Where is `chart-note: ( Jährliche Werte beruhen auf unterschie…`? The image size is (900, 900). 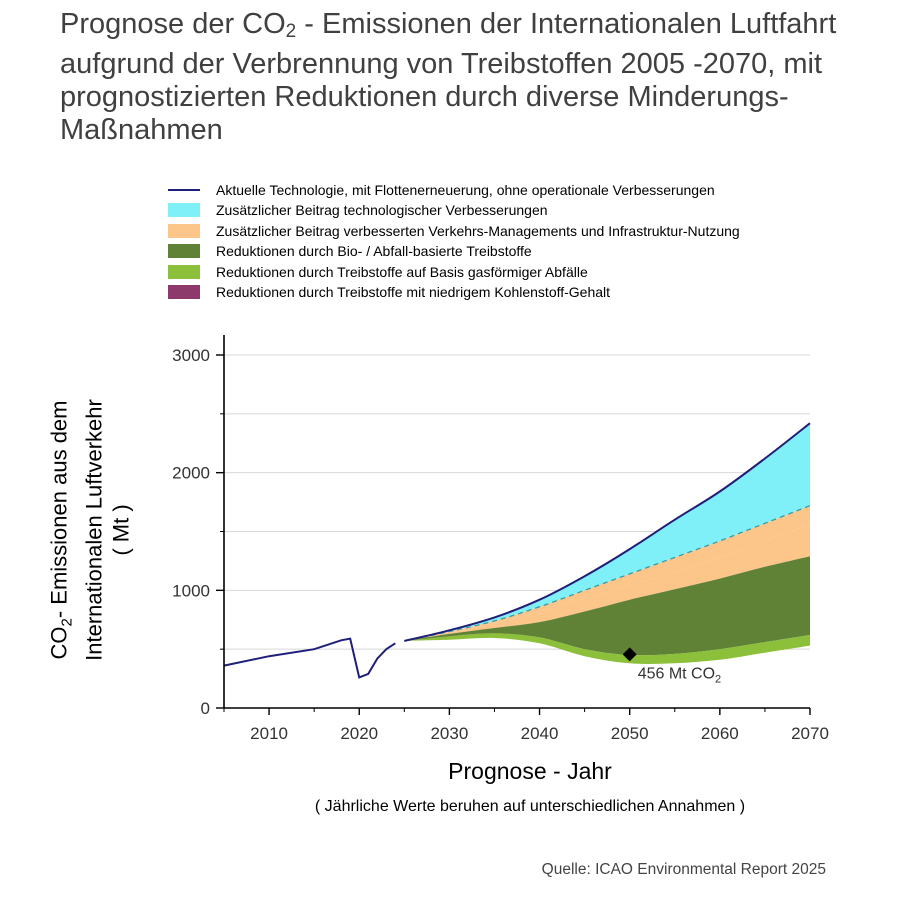 chart-note: ( Jährliche Werte beruhen auf unterschie… is located at coordinates (530, 806).